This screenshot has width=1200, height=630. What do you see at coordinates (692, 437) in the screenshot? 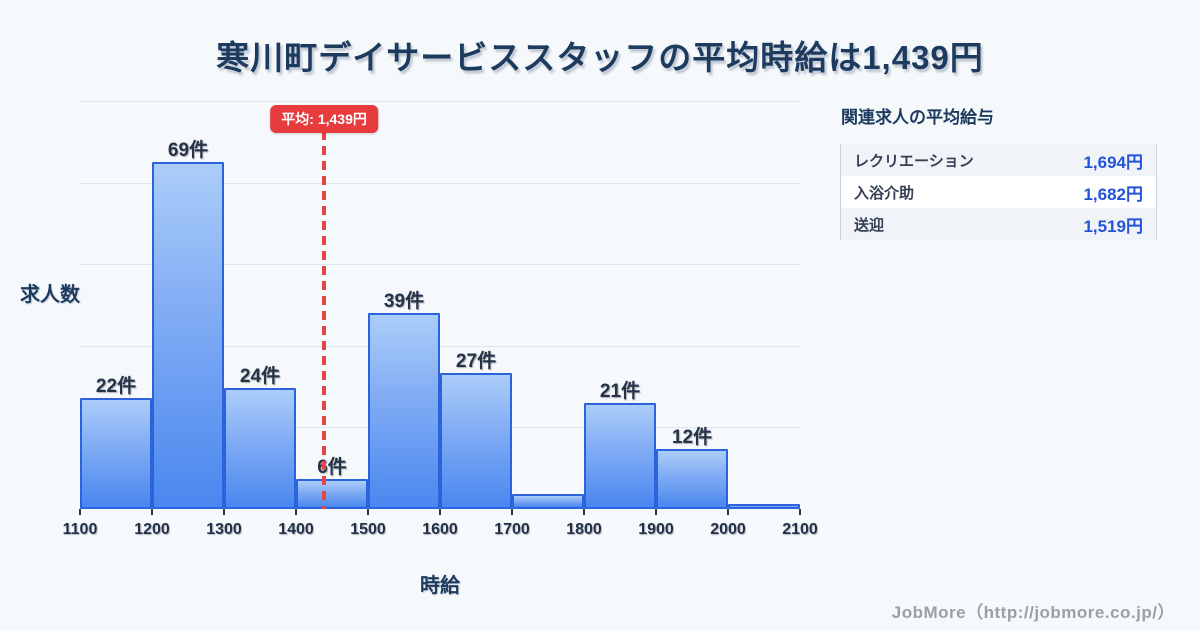
I see `bar-count-label: 12件` at bounding box center [692, 437].